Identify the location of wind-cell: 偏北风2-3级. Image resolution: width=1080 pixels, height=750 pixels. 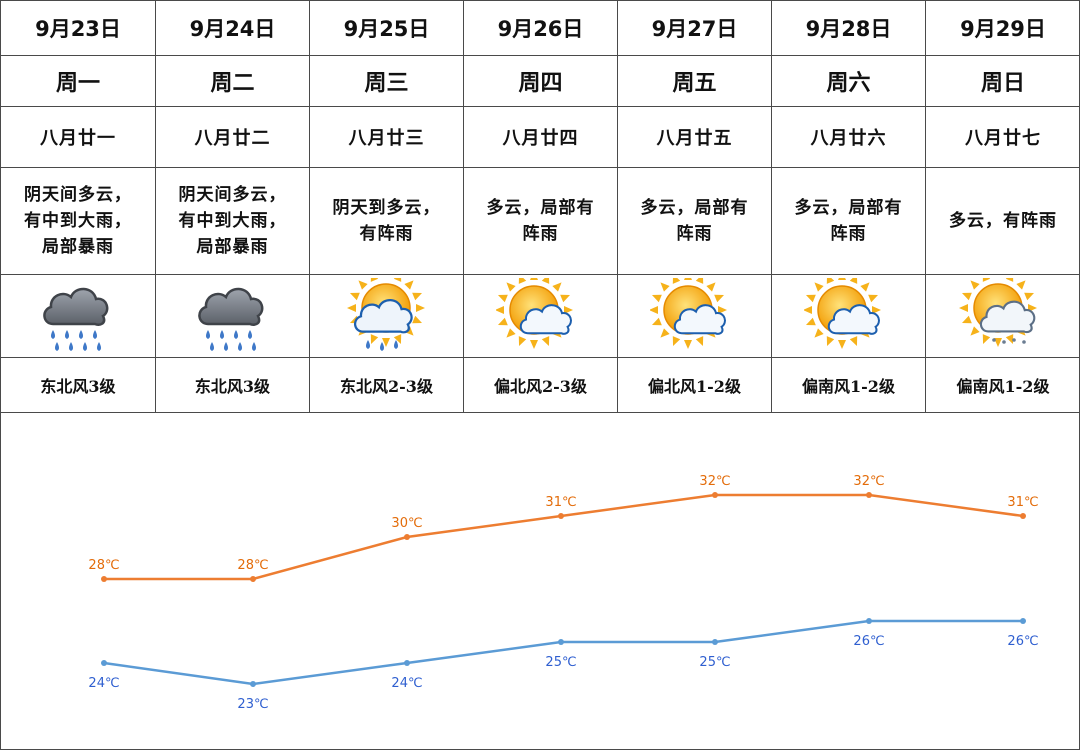
(540, 385).